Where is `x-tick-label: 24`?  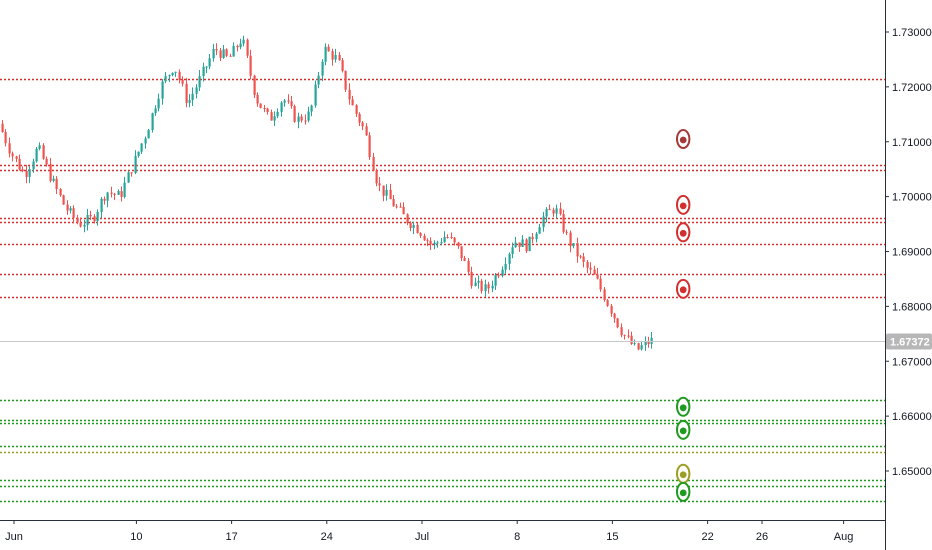
x-tick-label: 24 is located at coordinates (327, 537).